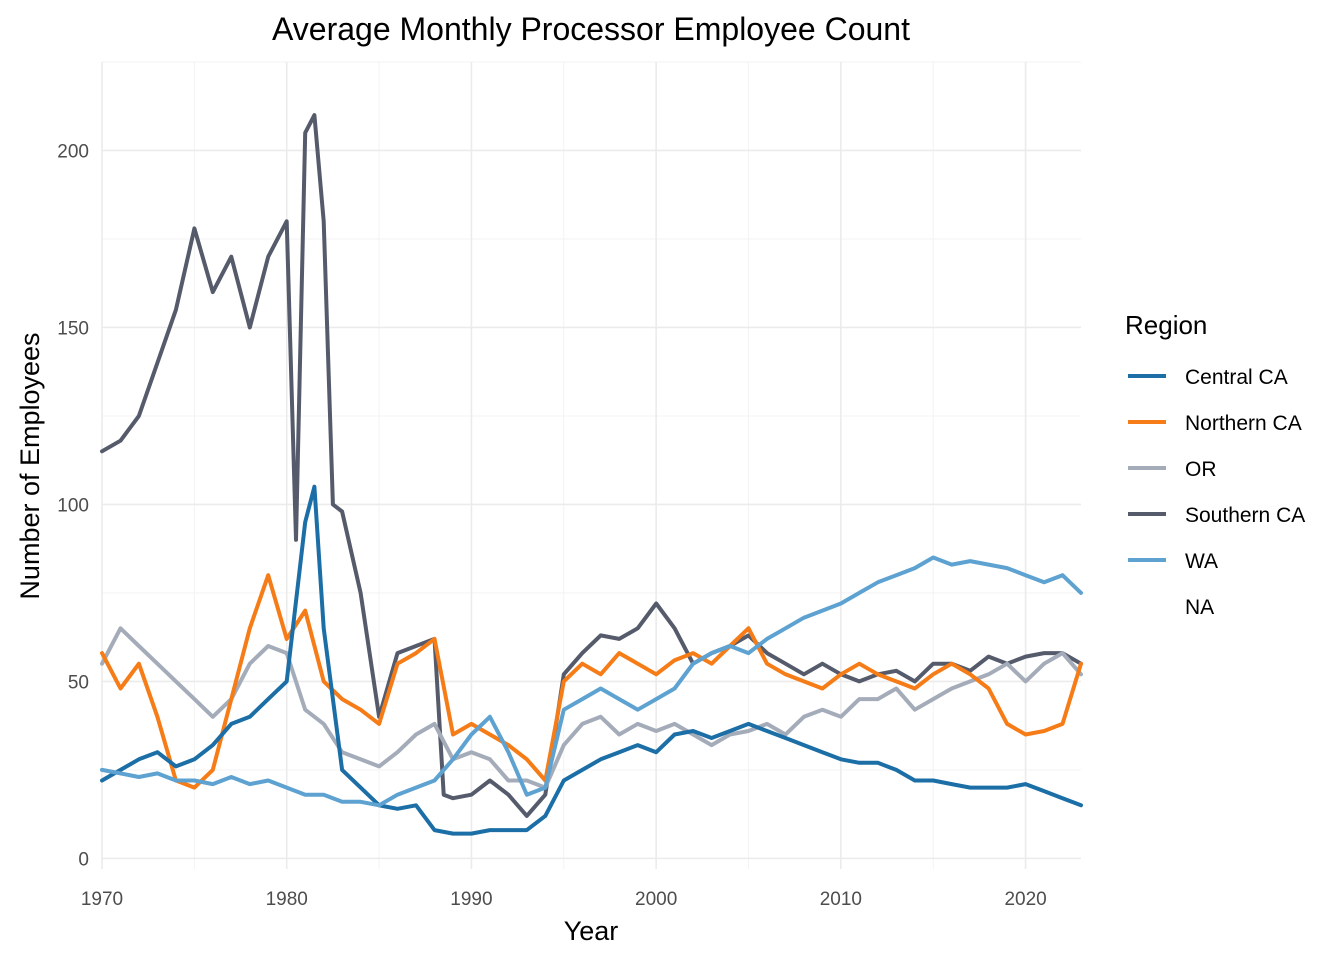 The image size is (1344, 960). Describe the element at coordinates (591, 29) in the screenshot. I see `chart-title: Average Monthly Processor Employee Count` at that location.